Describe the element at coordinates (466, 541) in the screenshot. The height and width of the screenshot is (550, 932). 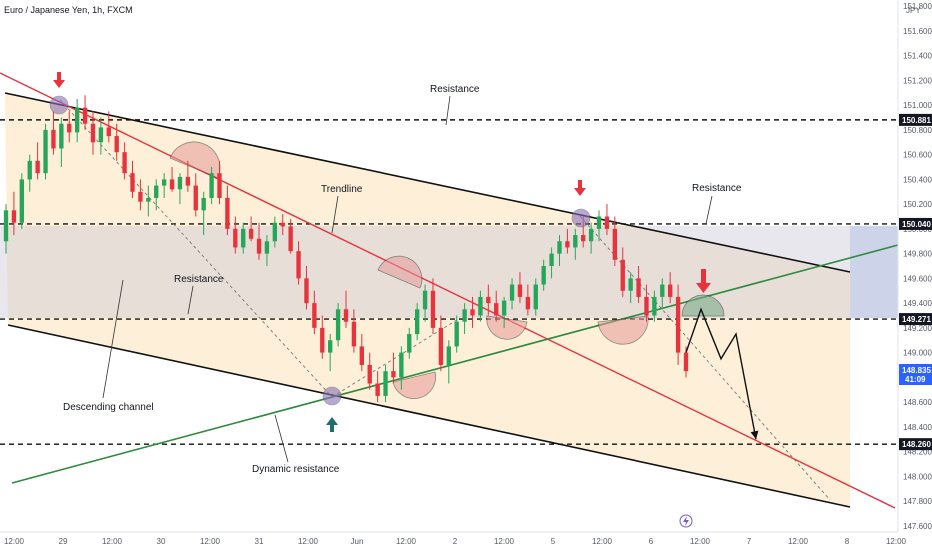
I see `time-axis` at that location.